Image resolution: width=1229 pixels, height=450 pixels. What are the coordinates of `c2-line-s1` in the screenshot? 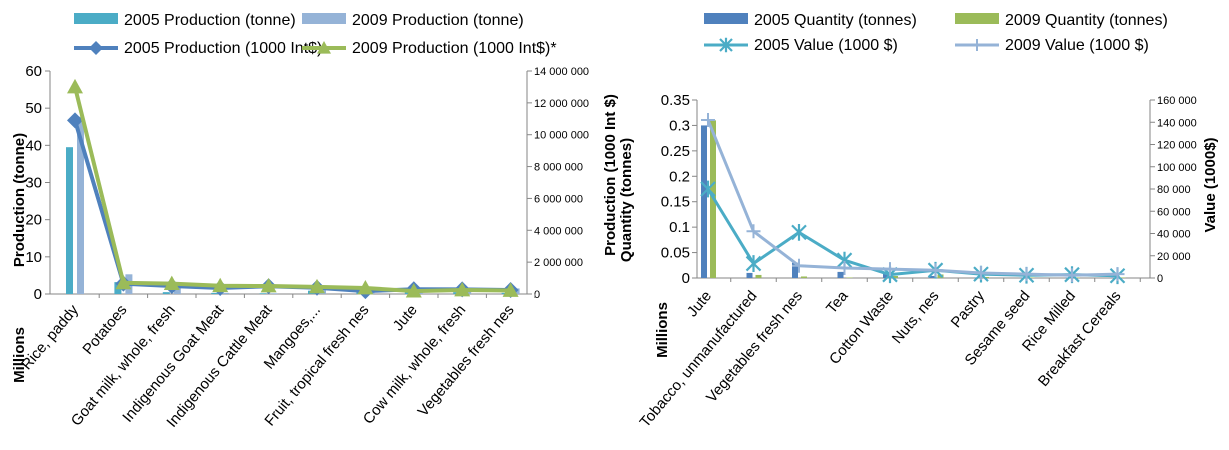 It's located at (912, 198).